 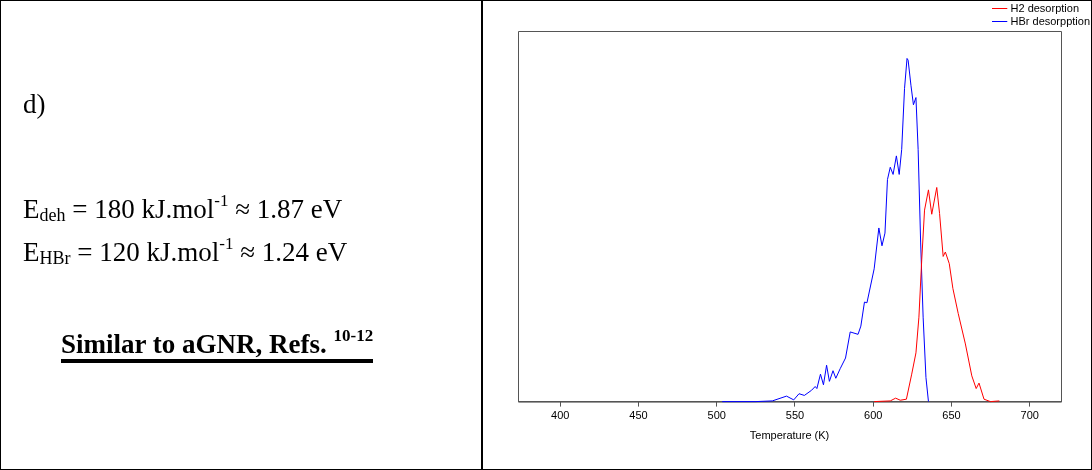 What do you see at coordinates (1045, 7) in the screenshot?
I see `legend-label: H2 desorption` at bounding box center [1045, 7].